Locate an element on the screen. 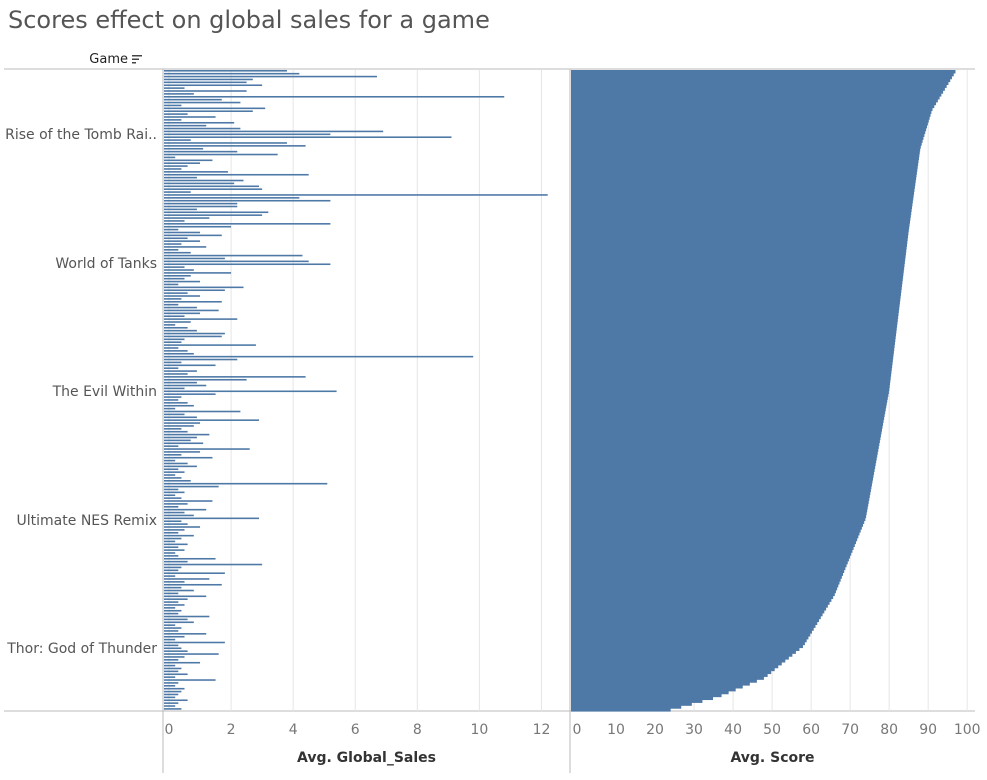 Image resolution: width=987 pixels, height=780 pixels. score-tick-label: 100 is located at coordinates (967, 730).